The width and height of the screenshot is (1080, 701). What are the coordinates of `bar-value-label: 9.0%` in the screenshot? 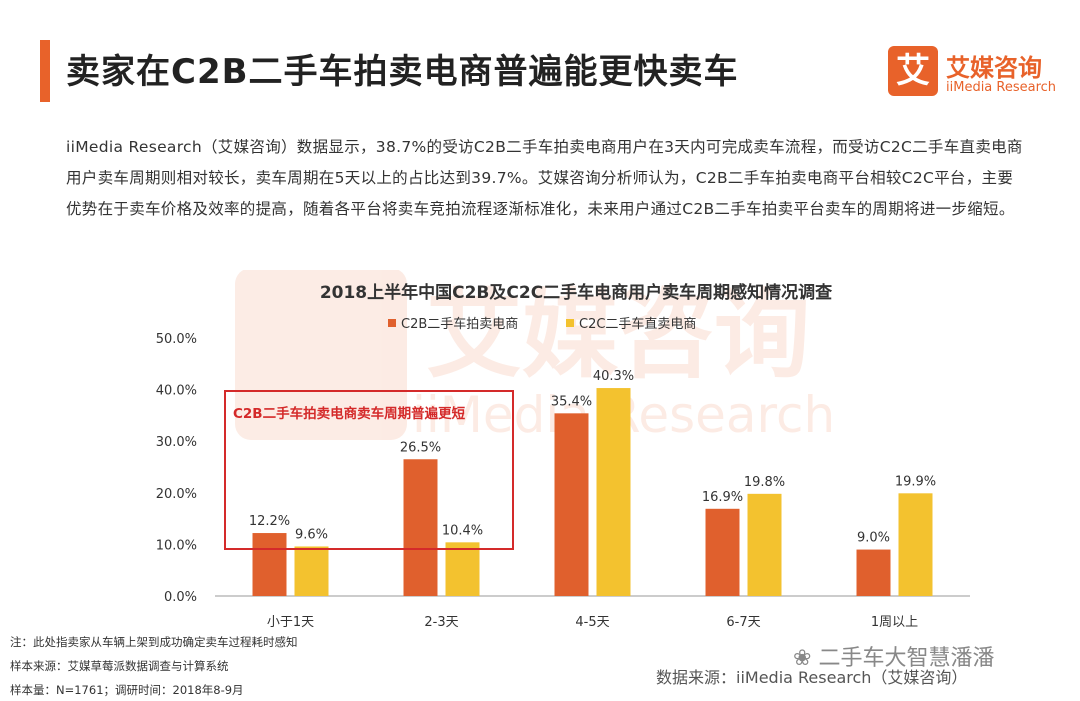 It's located at (873, 538).